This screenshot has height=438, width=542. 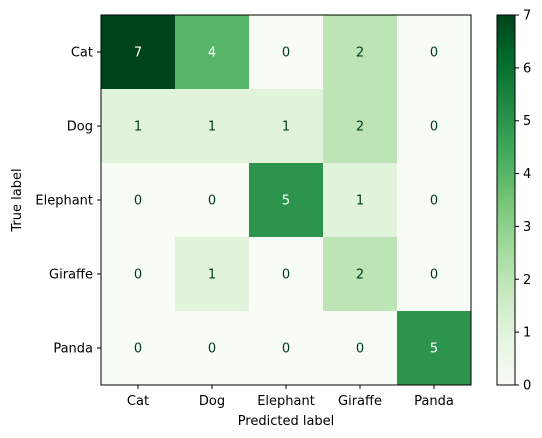 What do you see at coordinates (527, 16) in the screenshot?
I see `colorbar-tick-label: 7` at bounding box center [527, 16].